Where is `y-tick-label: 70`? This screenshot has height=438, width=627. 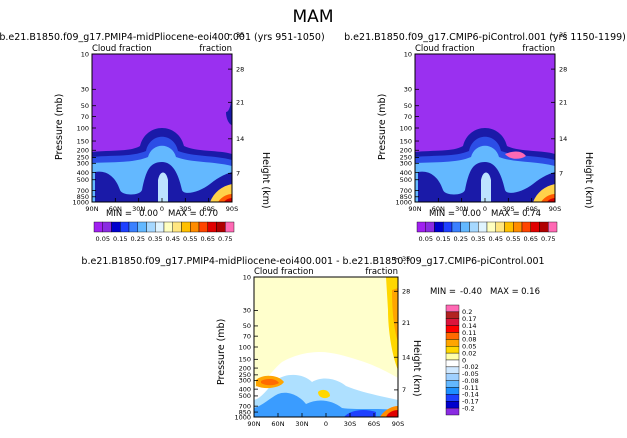 y-tick-label: 70 is located at coordinates (85, 117).